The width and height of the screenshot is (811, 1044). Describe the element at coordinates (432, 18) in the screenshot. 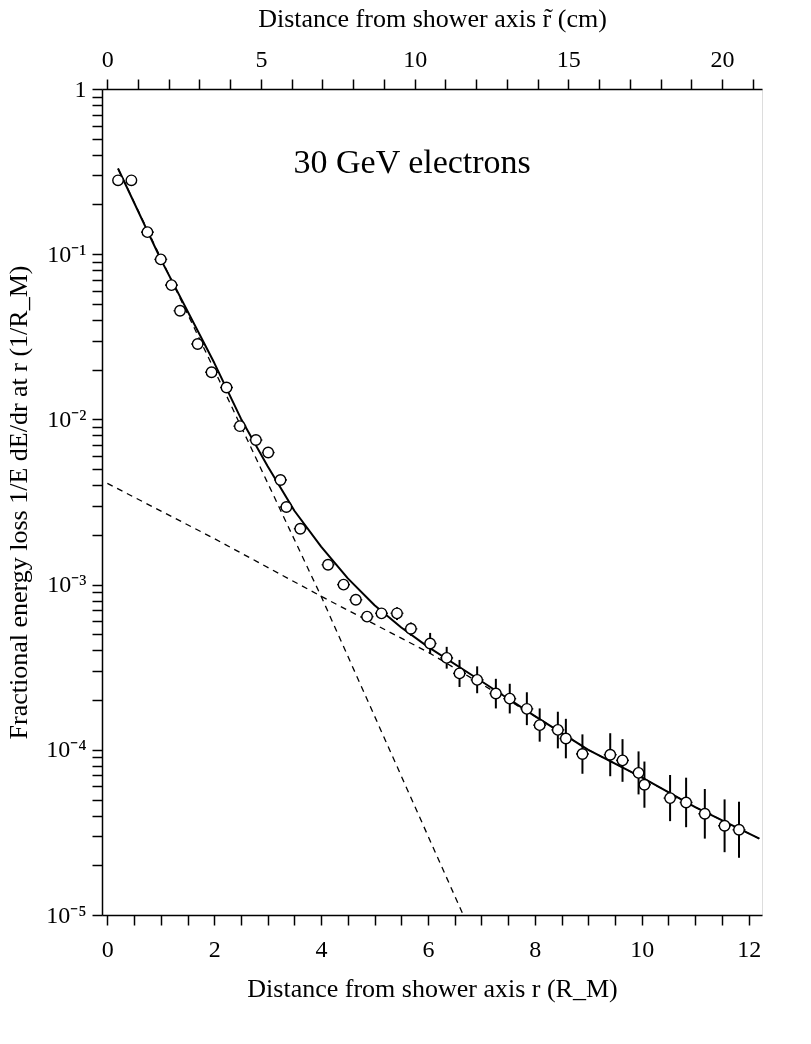

I see `x2-axis-title: Distance from shower axis r̃ (cm)` at that location.